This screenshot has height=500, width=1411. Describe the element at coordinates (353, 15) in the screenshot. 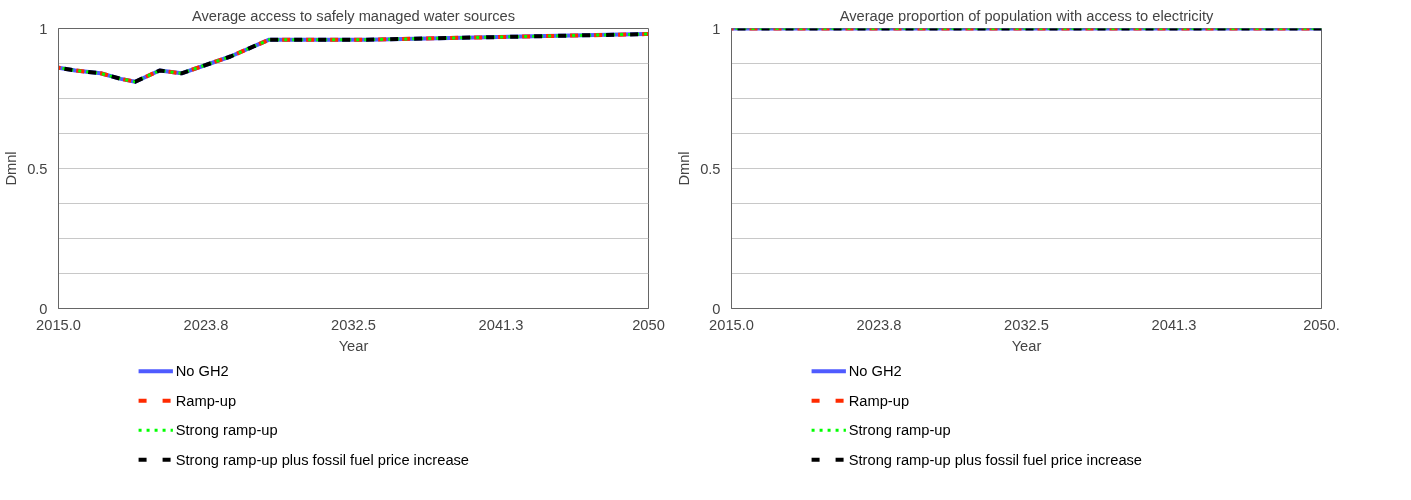

I see `chart-title: Average access to safely managed water sources` at that location.